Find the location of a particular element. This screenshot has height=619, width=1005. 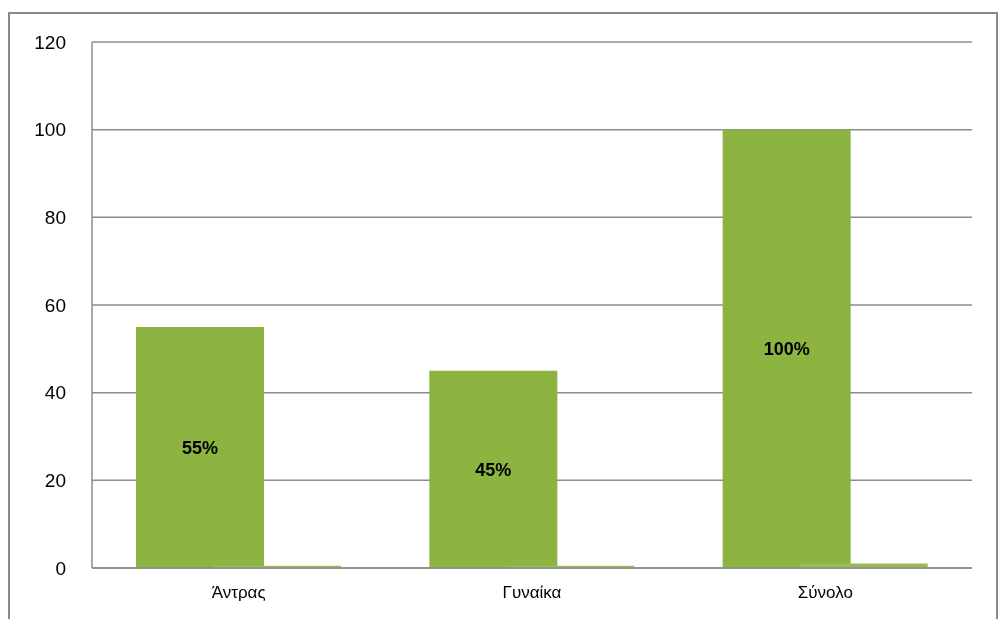

y-tick-label: 60 is located at coordinates (55, 305).